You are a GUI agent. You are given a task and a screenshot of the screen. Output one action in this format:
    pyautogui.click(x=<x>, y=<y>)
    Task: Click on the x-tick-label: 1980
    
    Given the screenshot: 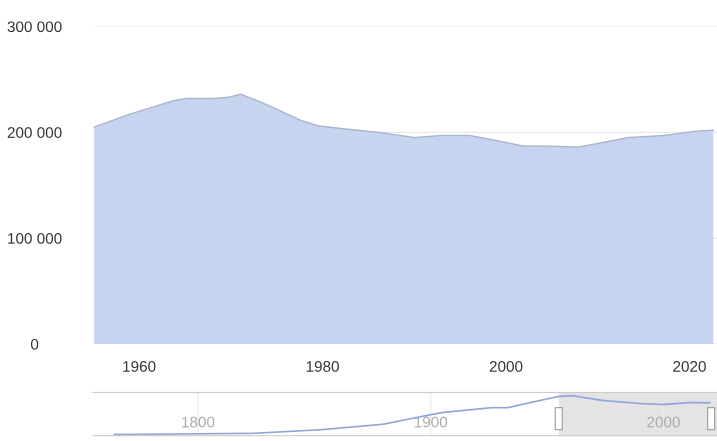 What is the action you would take?
    pyautogui.click(x=322, y=366)
    